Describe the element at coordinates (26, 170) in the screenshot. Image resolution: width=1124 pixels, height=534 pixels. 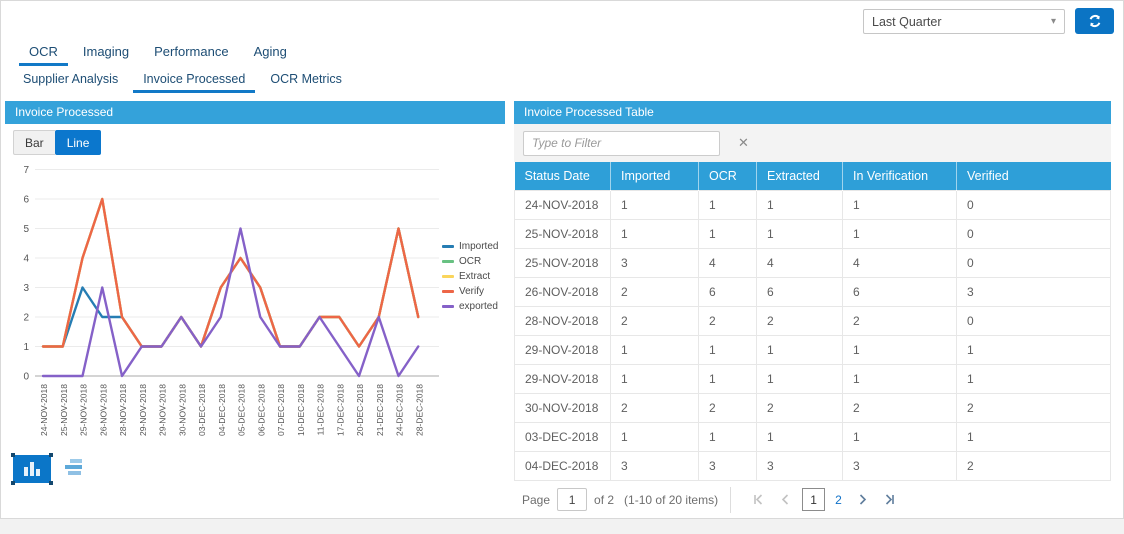
I see `y-axis-tick-label: 7` at that location.